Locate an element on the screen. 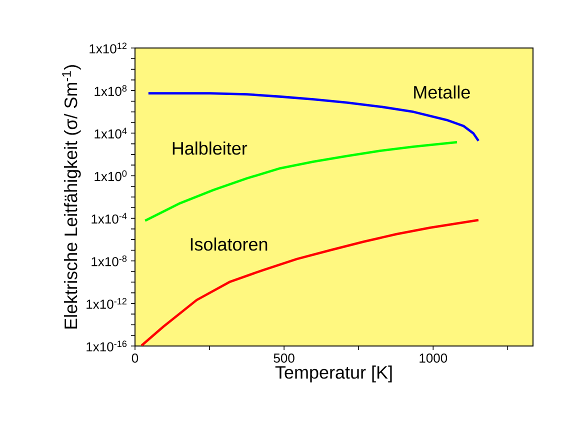 This screenshot has width=562, height=444. series-label: Metalle is located at coordinates (442, 92).